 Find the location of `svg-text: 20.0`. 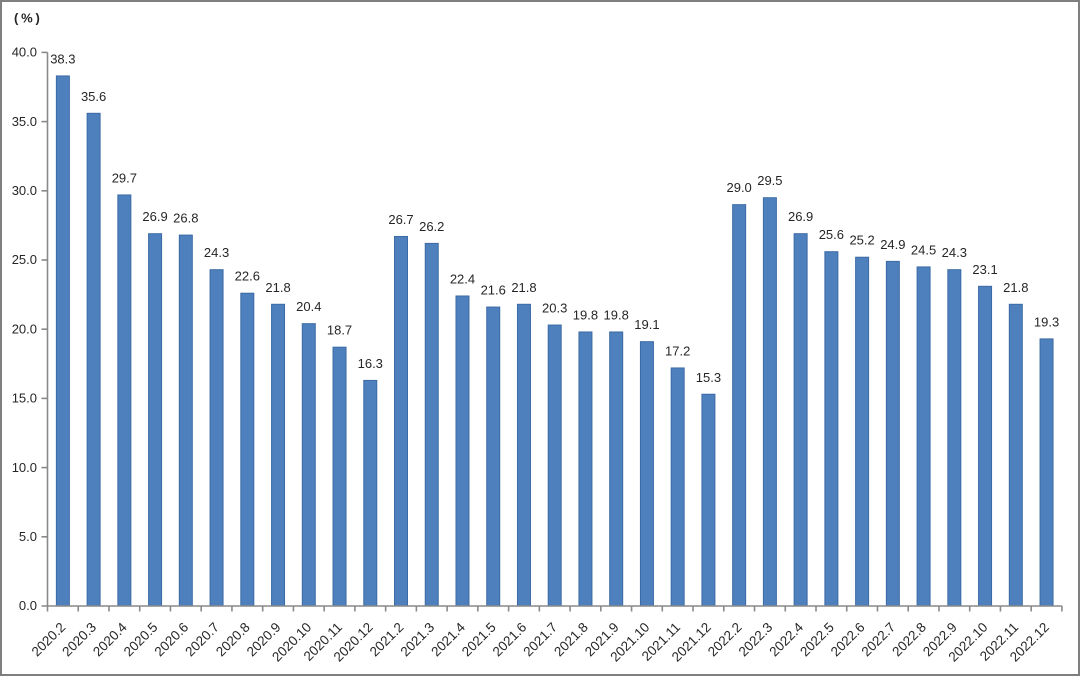

svg-text: 20.0 is located at coordinates (24, 328).